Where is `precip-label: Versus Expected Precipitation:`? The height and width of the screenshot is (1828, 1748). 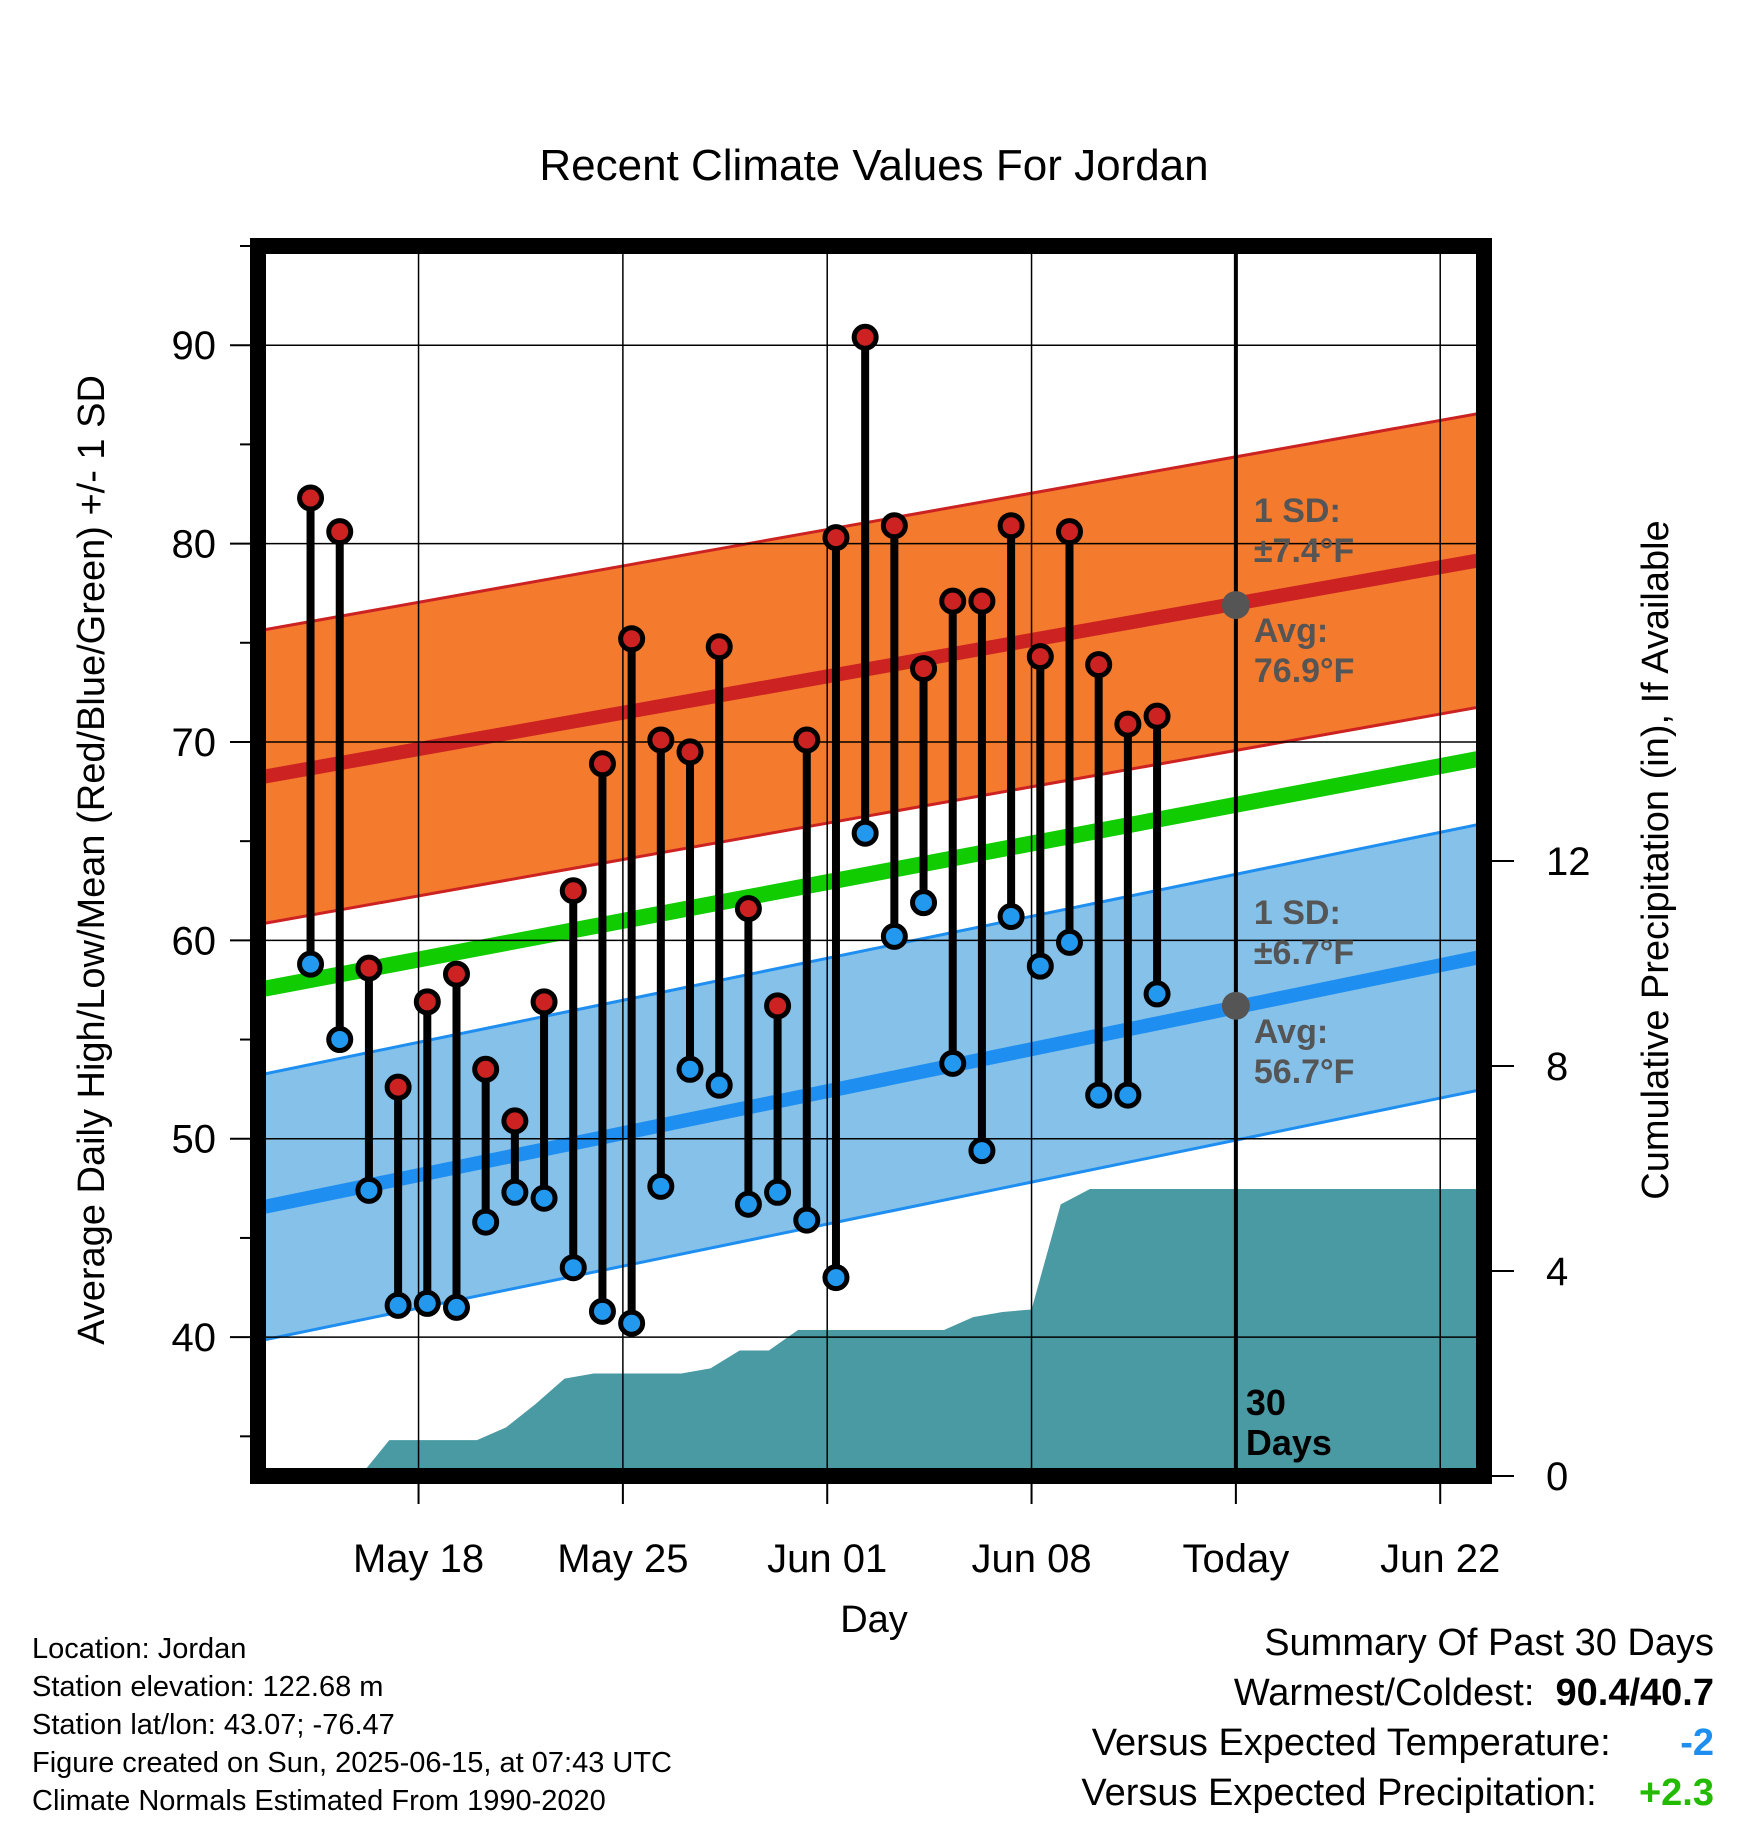
precip-label: Versus Expected Precipitation: is located at coordinates (1339, 1793).